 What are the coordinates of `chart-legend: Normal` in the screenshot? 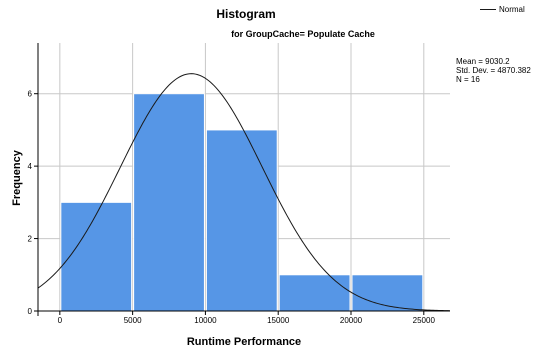 It's located at (502, 9).